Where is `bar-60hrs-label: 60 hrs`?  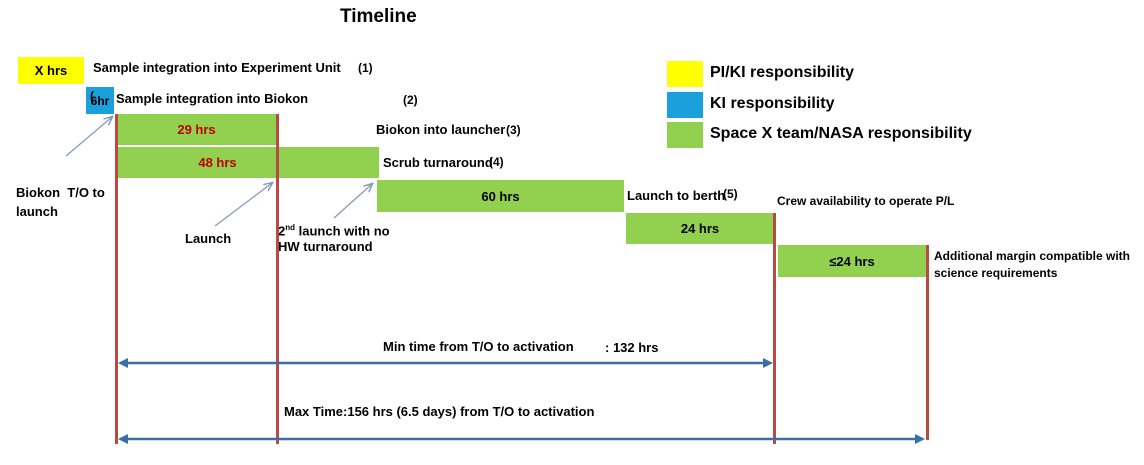 bar-60hrs-label: 60 hrs is located at coordinates (500, 196).